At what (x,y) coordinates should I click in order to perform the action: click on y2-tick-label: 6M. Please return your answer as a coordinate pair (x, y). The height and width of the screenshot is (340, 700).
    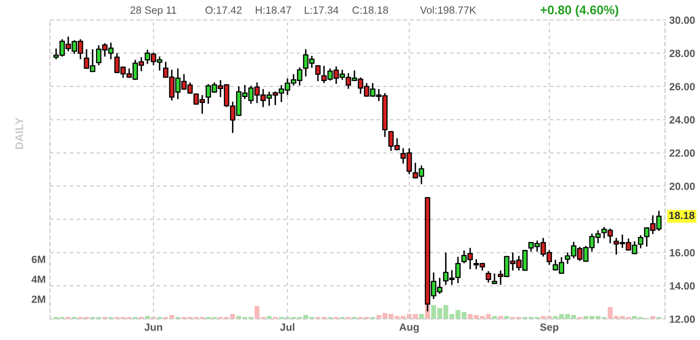
    Looking at the image, I should click on (39, 260).